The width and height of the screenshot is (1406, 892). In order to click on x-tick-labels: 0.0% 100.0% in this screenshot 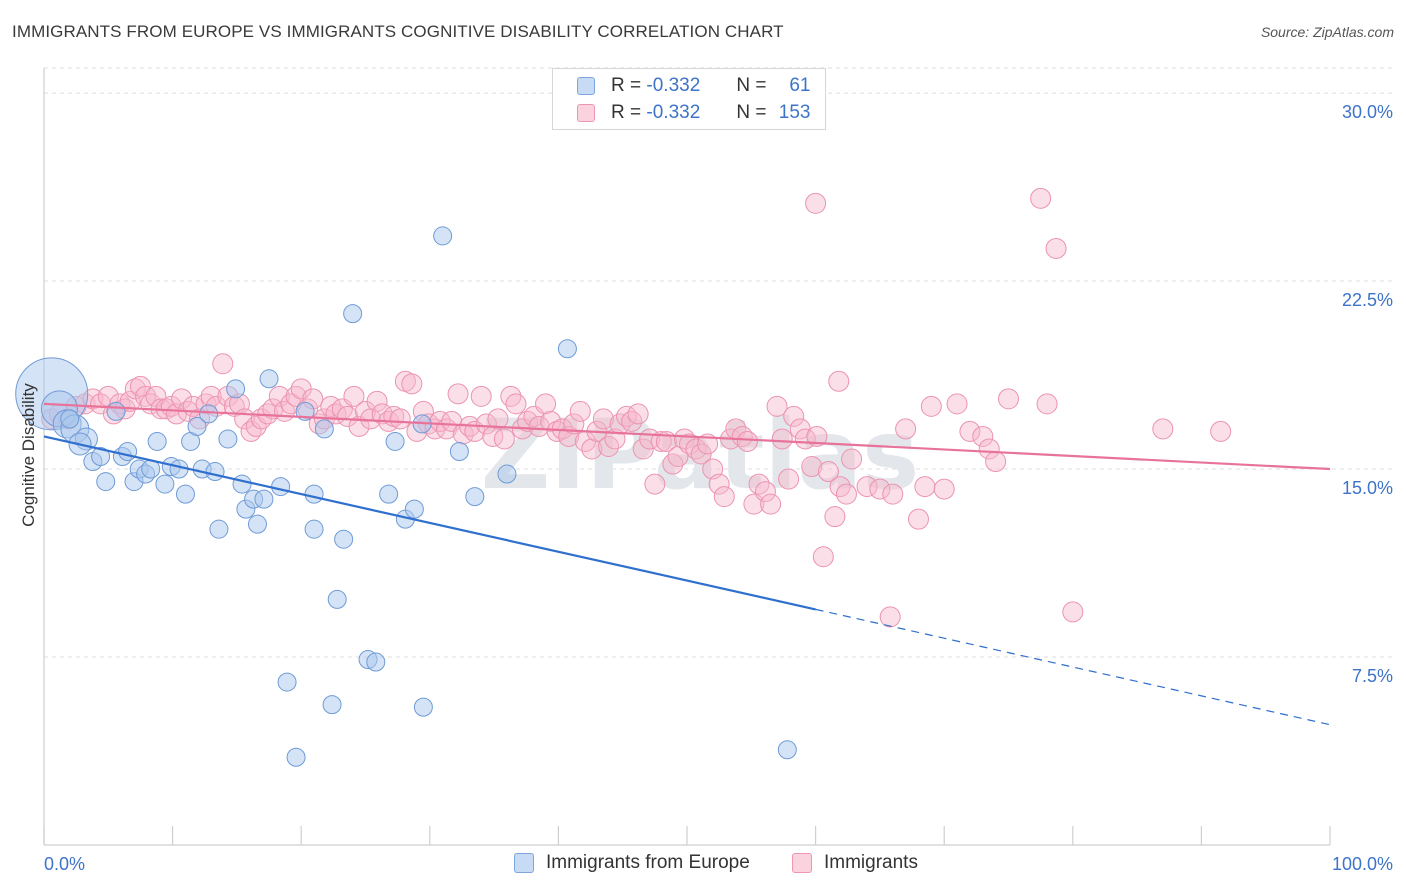, I will do `click(718, 864)`.